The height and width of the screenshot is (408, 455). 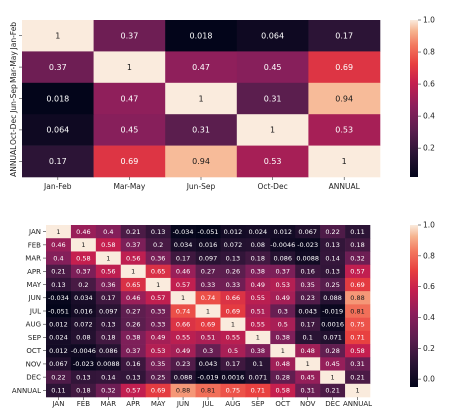 I want to click on heatmap-cell-jun-sep-mar-may, so click(x=129, y=98).